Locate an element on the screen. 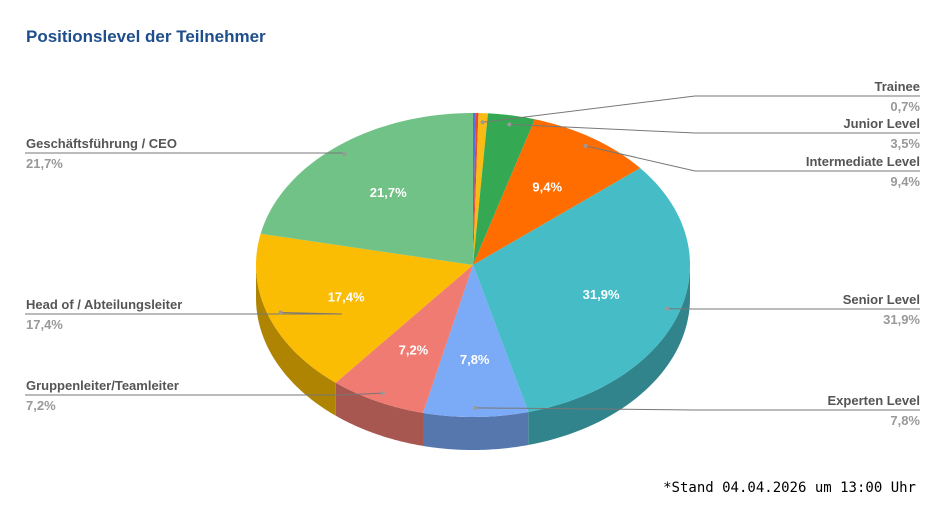 This screenshot has width=946, height=526. pie-slice-intermediate-level is located at coordinates (557, 192).